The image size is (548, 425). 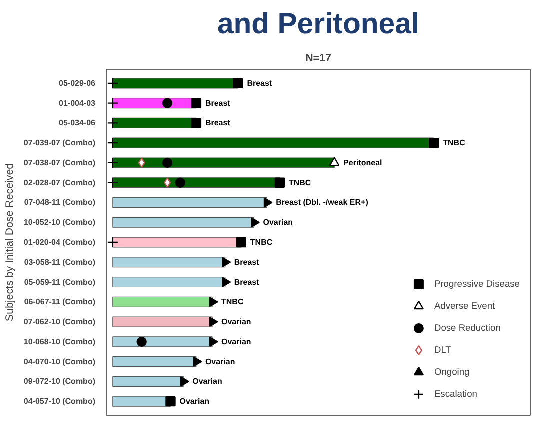 What do you see at coordinates (60, 163) in the screenshot?
I see `y-tick-label: 07-038-07 (Combo)` at bounding box center [60, 163].